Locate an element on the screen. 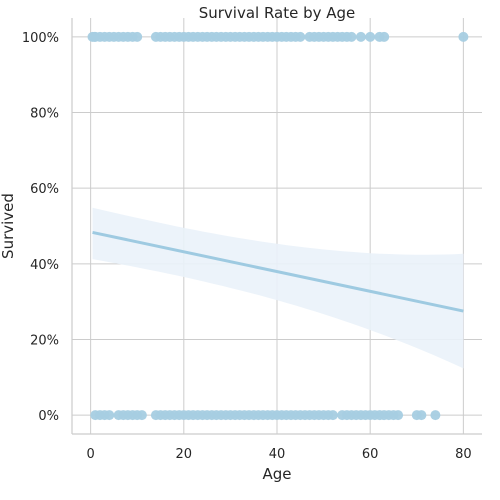  x-axis-ticks: 0 20 40 60 80 is located at coordinates (278, 454).